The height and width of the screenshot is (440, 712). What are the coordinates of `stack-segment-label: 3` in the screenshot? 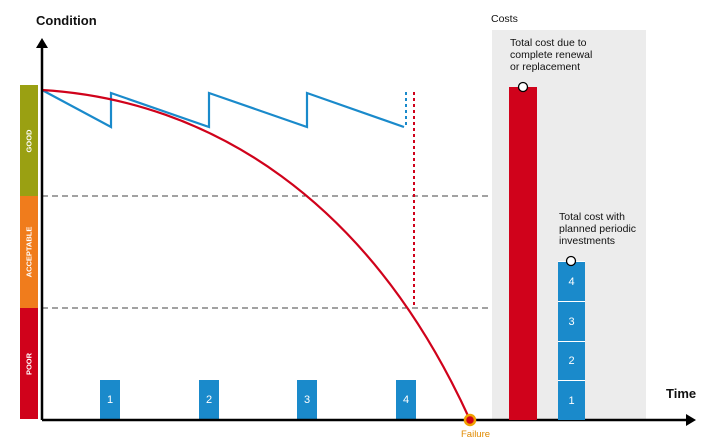 It's located at (571, 321).